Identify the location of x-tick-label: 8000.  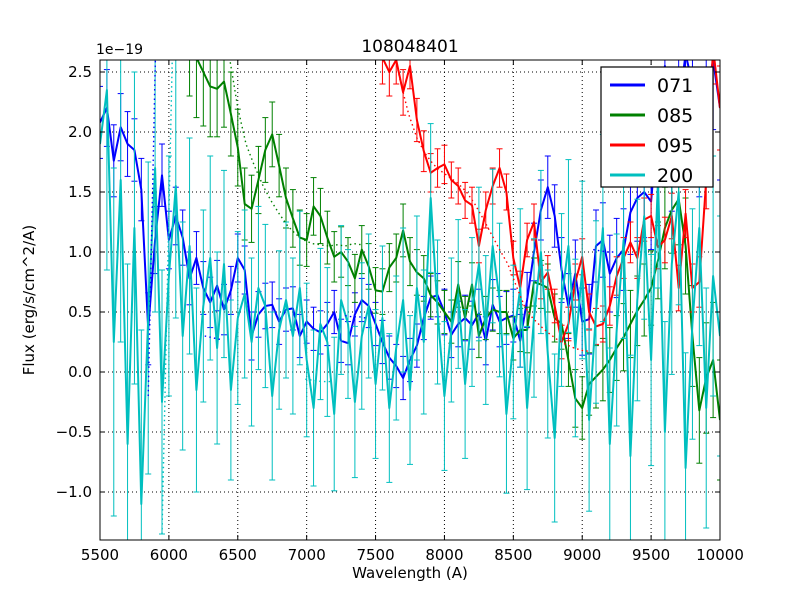
(444, 555).